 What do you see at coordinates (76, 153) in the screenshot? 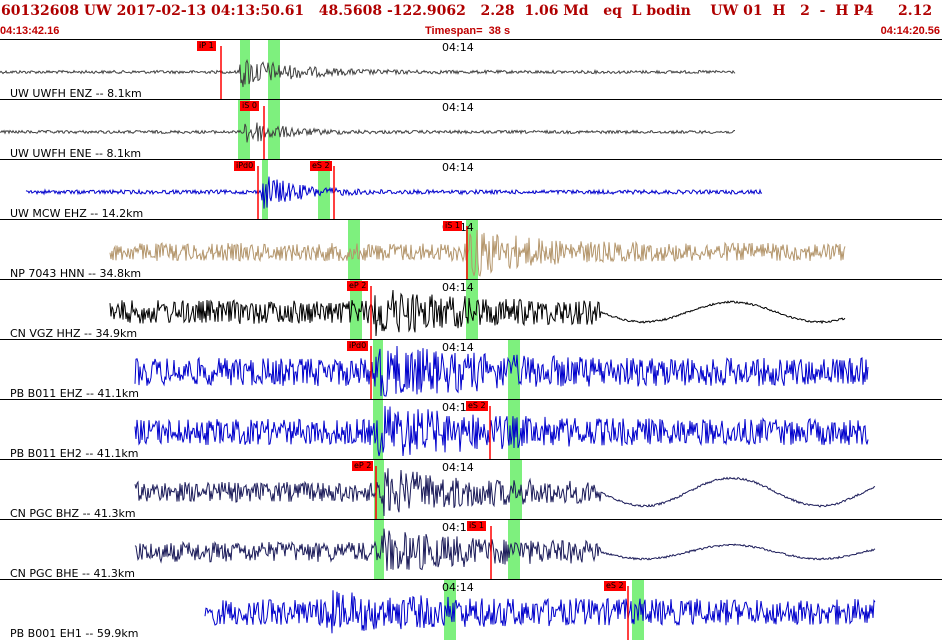
I see `channel-label: UW UWFH ENE -- 8.1km` at bounding box center [76, 153].